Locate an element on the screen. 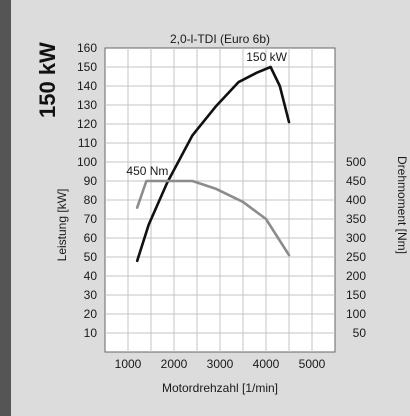  y-right-tick-label: 300 is located at coordinates (356, 238).